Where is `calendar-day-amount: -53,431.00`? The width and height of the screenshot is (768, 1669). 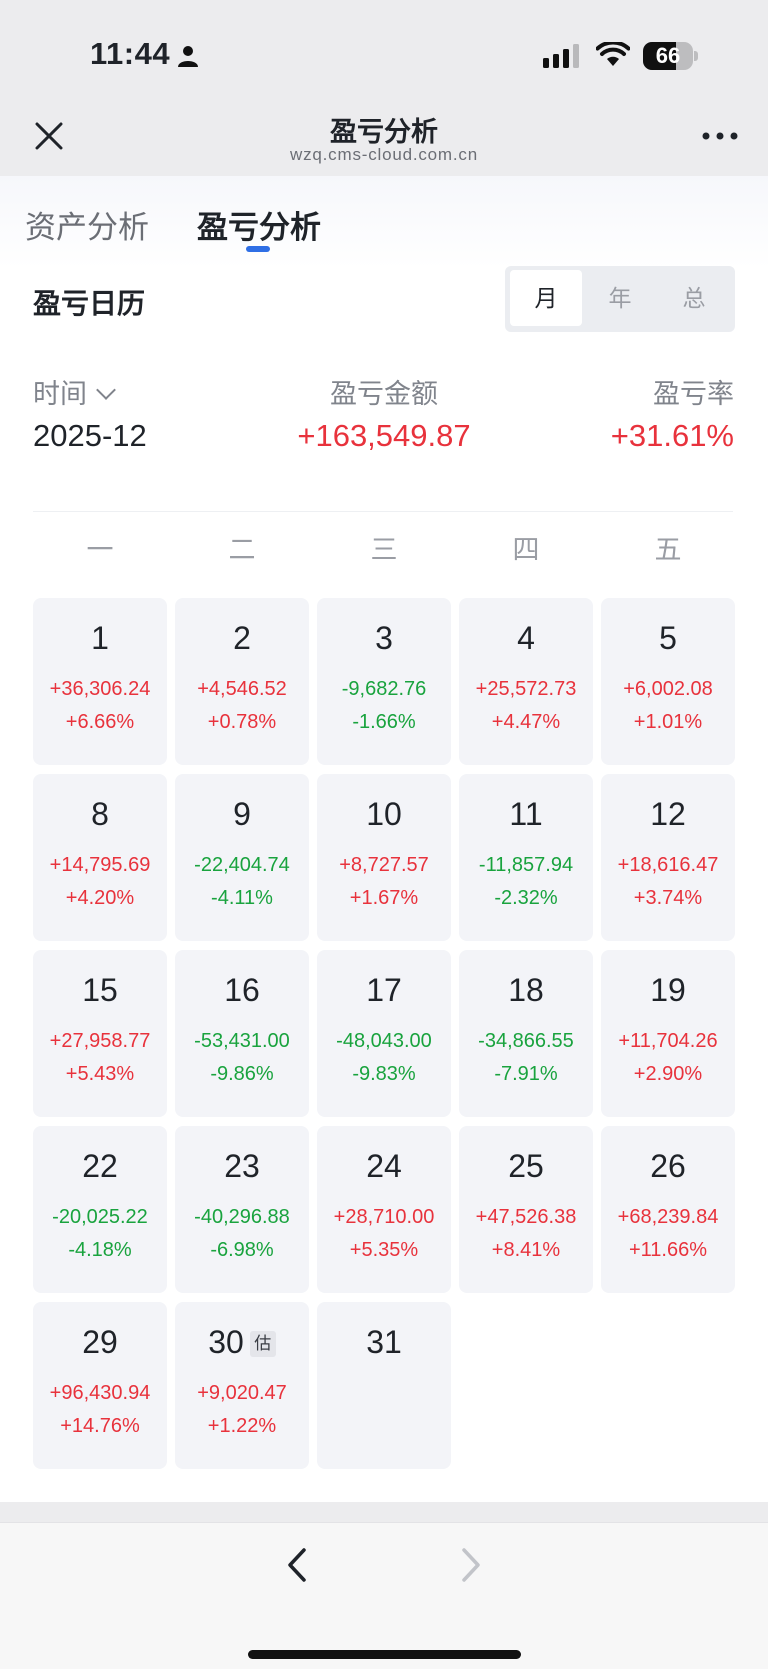
calendar-day-amount: -53,431.00 is located at coordinates (242, 1041).